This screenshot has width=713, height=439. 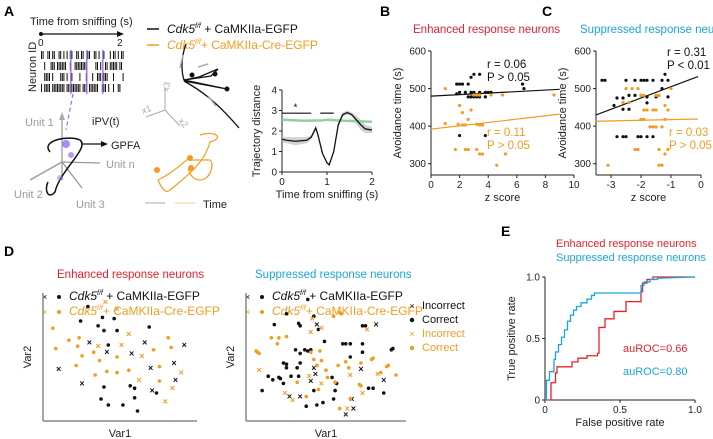 What do you see at coordinates (296, 108) in the screenshot?
I see `significance-marker: *` at bounding box center [296, 108].